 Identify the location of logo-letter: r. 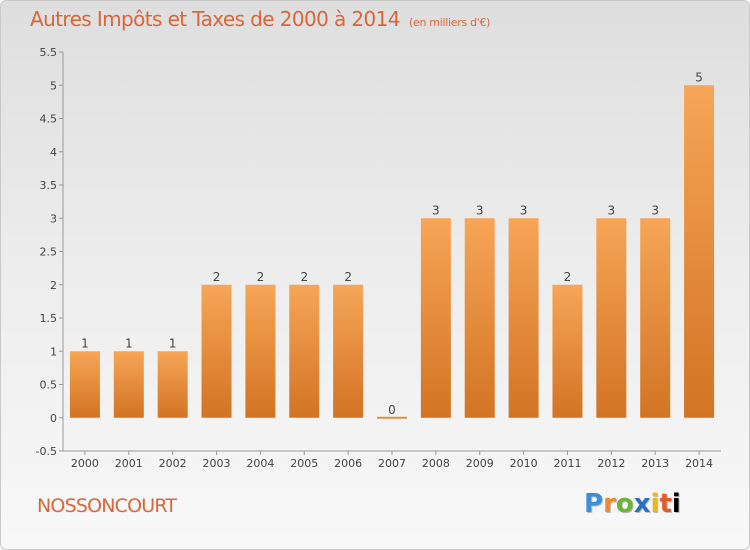
(609, 504).